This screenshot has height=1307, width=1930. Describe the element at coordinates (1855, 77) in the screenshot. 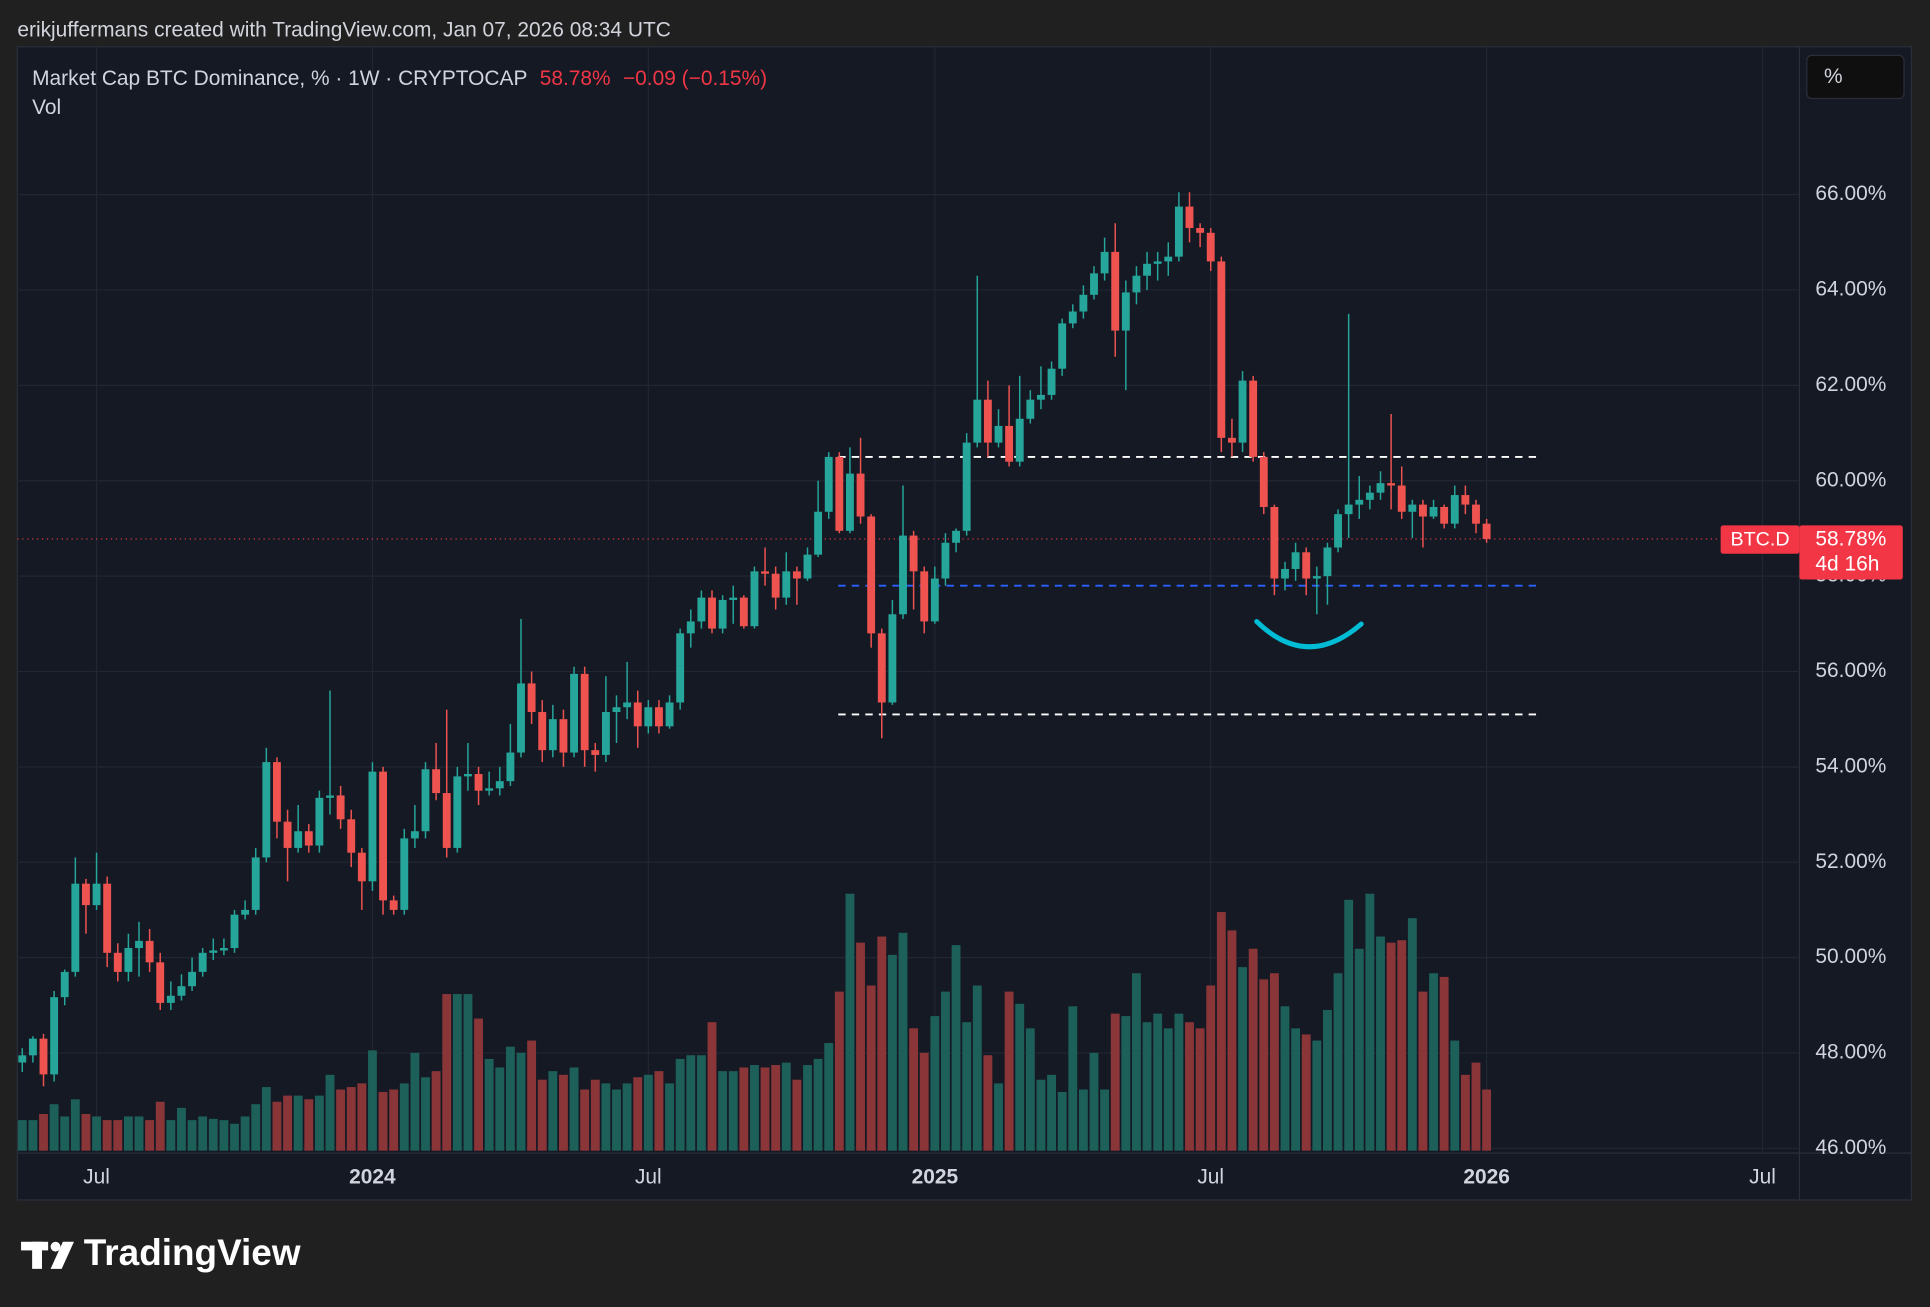

I see `scale-button` at that location.